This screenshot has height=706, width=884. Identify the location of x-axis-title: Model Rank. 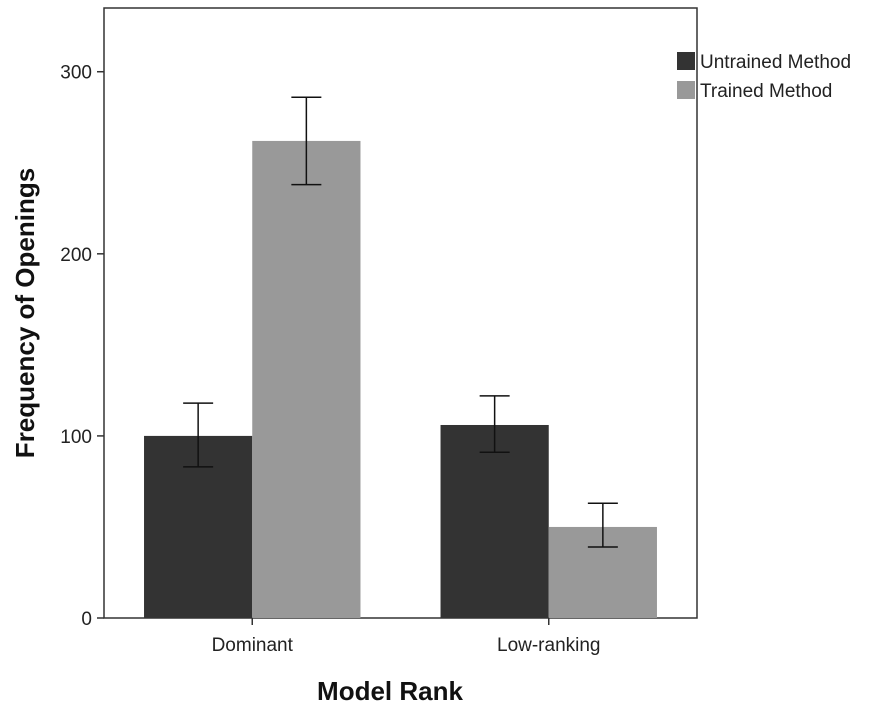
(390, 691).